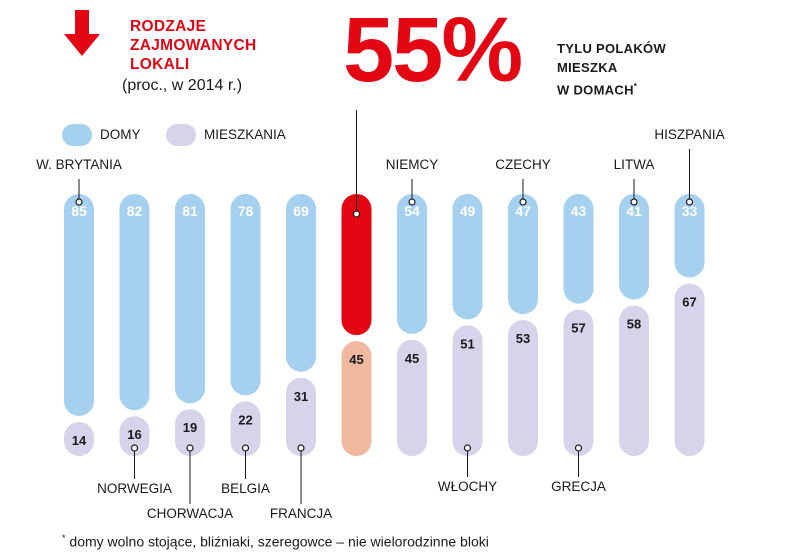 This screenshot has height=555, width=788. I want to click on value-label-mieszkania: 51, so click(467, 343).